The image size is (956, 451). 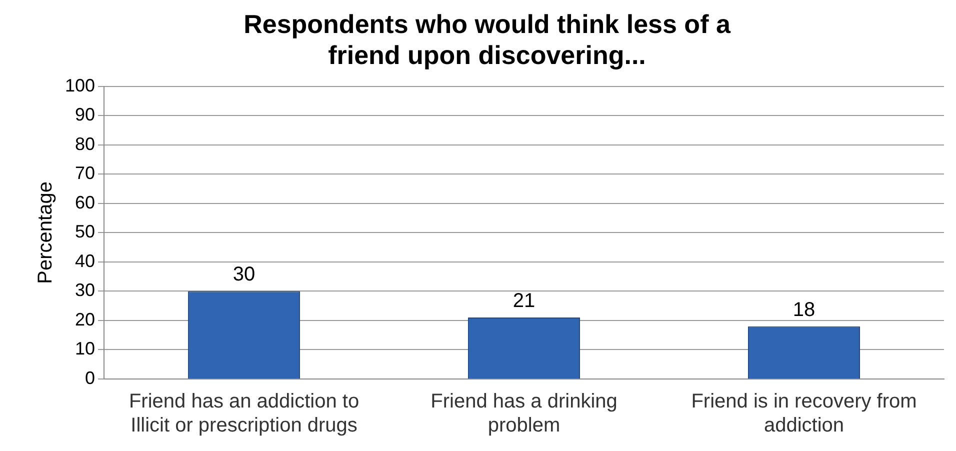 What do you see at coordinates (90, 378) in the screenshot?
I see `y-tick-label: 0` at bounding box center [90, 378].